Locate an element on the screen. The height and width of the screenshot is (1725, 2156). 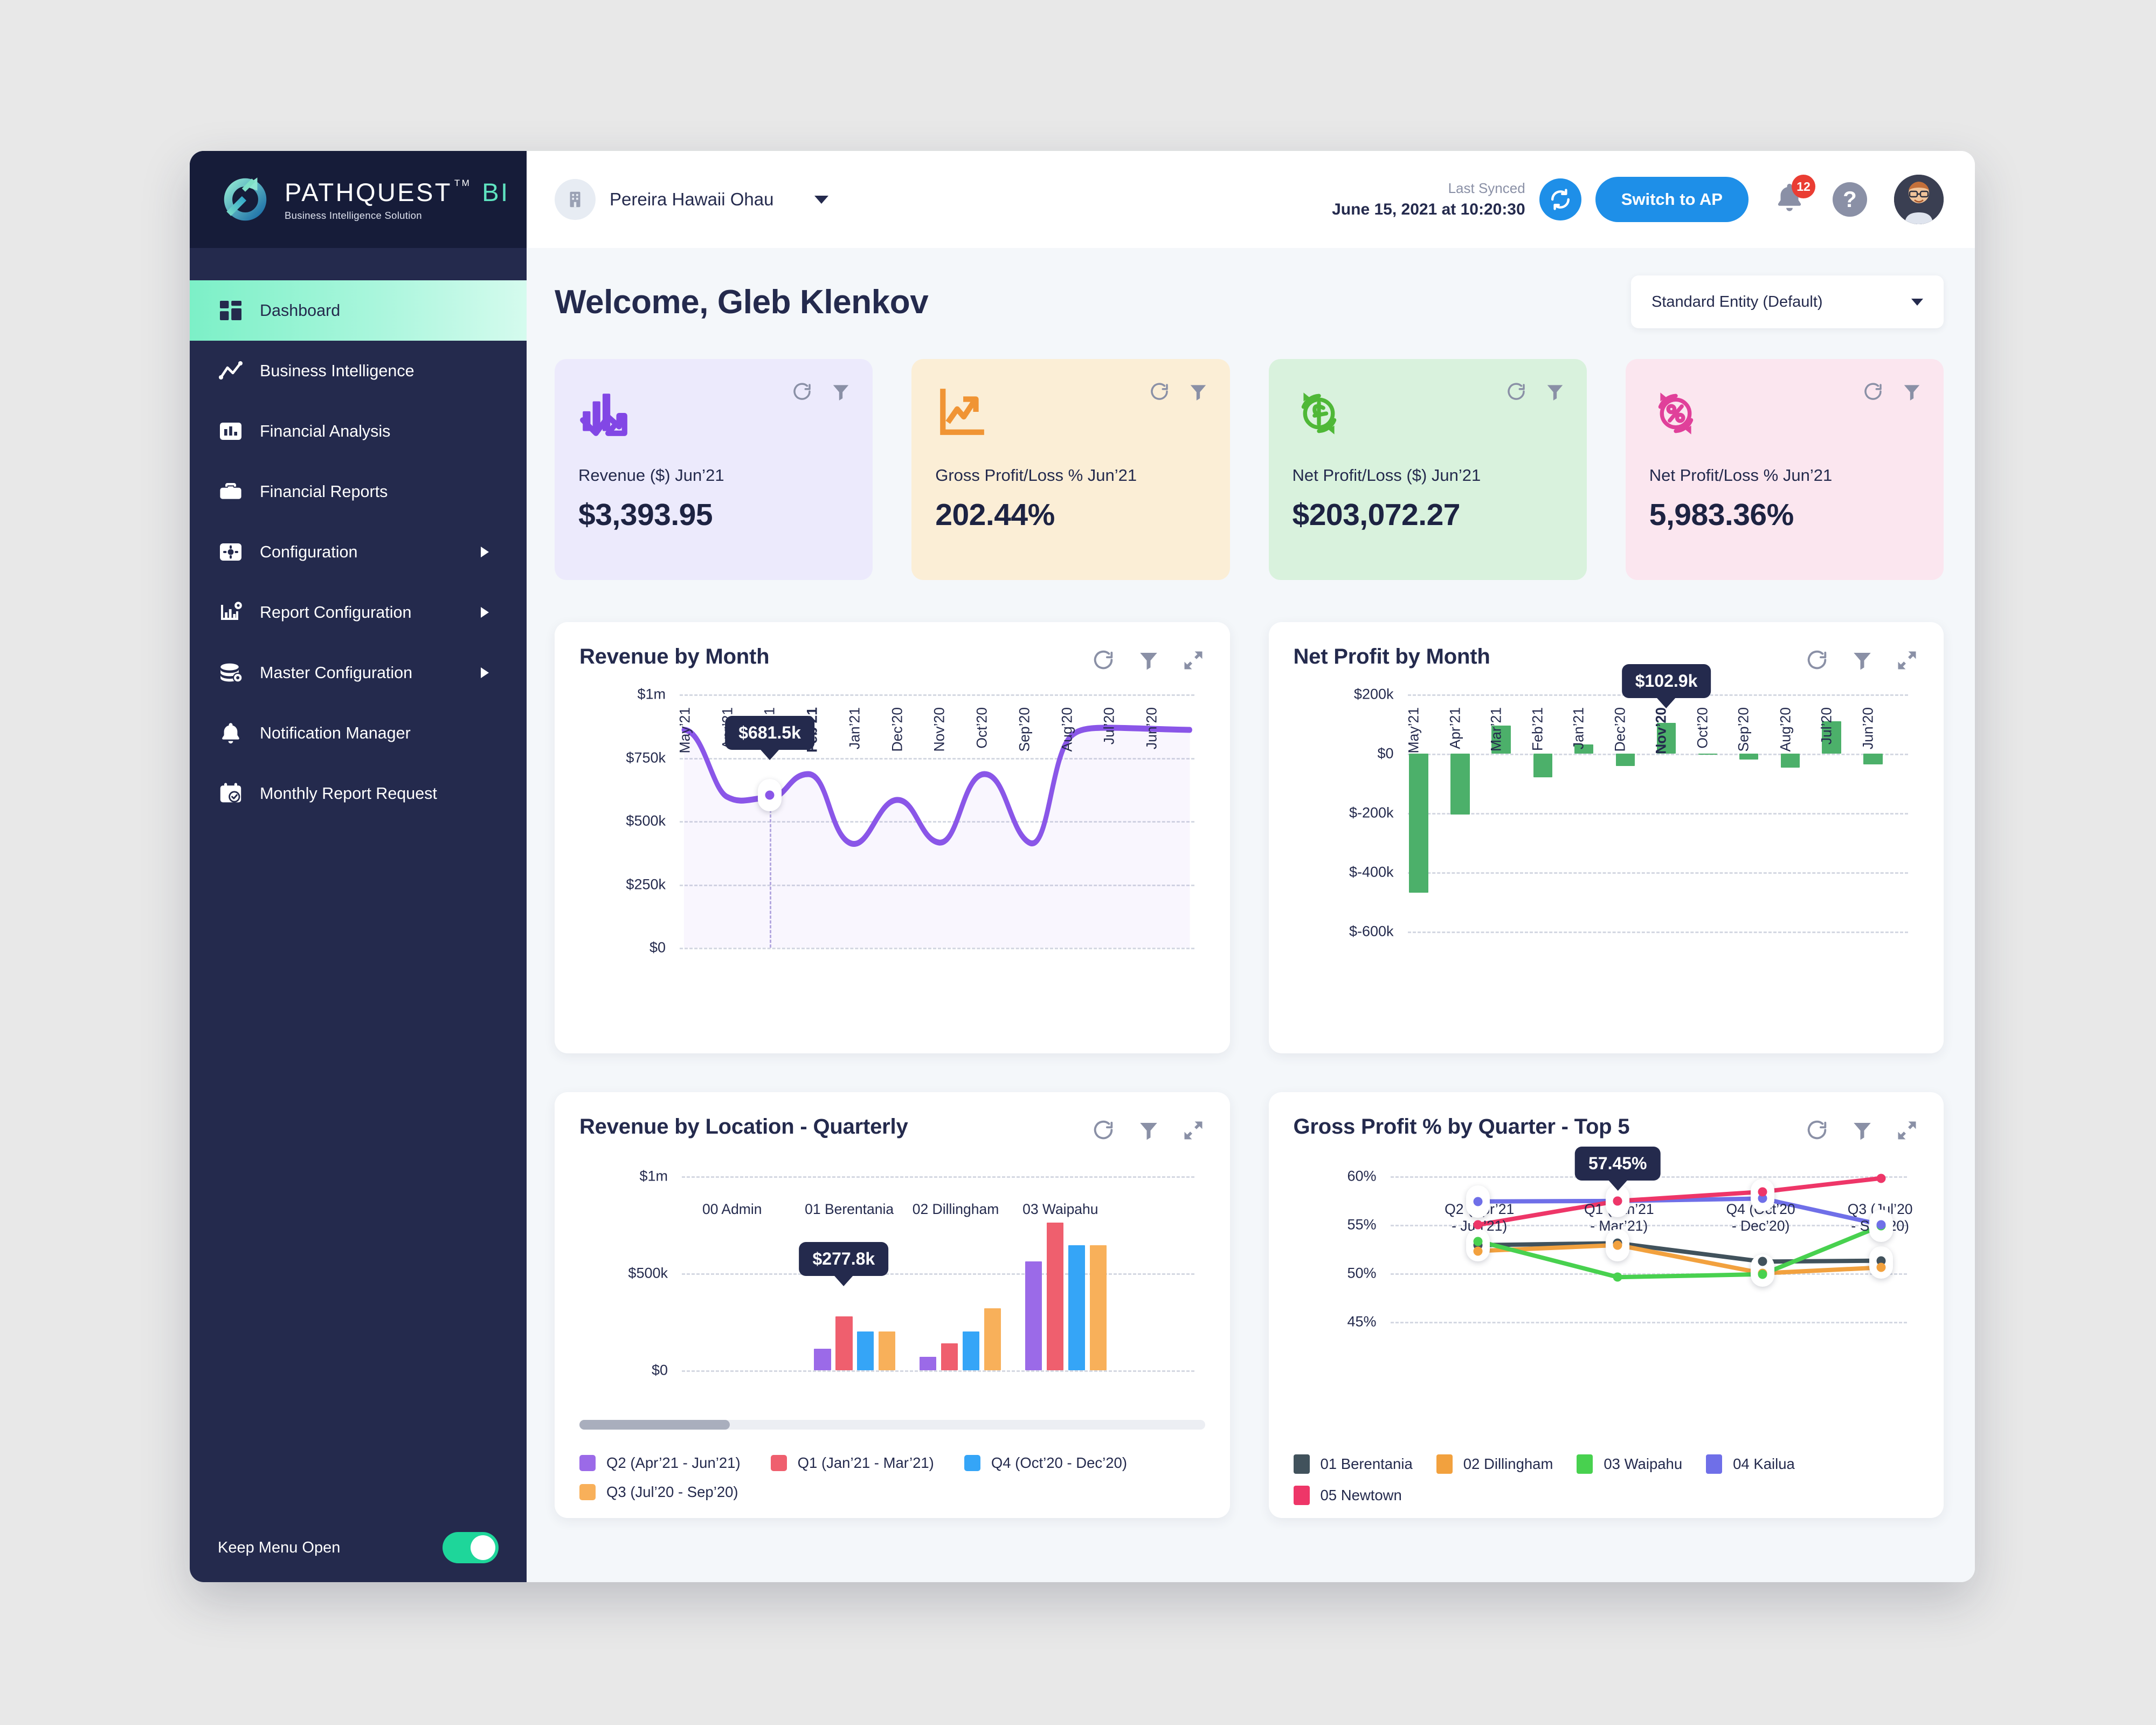
sidebar-item-notification-manager: Notification Manager is located at coordinates (358, 733).